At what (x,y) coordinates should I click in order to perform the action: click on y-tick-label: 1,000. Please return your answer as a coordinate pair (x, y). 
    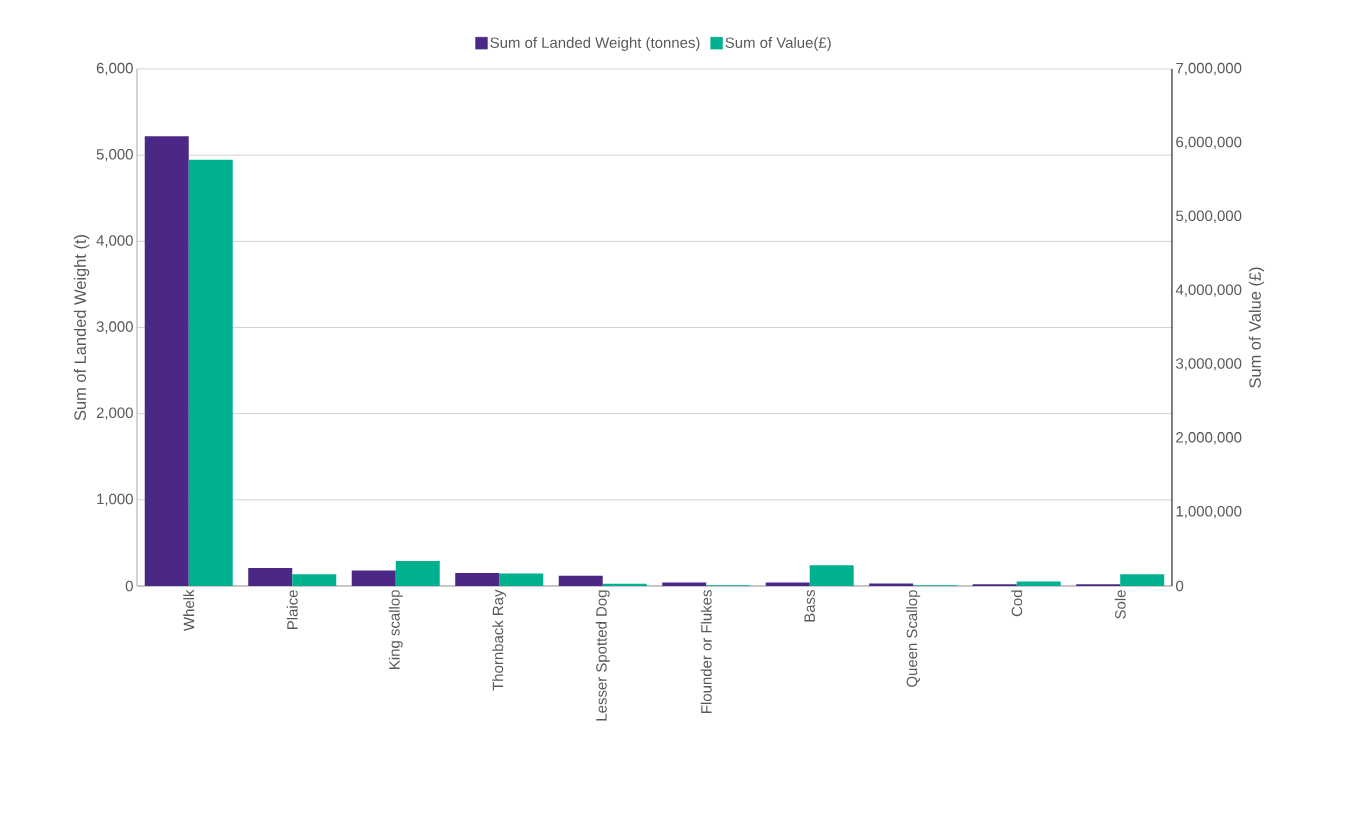
    Looking at the image, I should click on (115, 499).